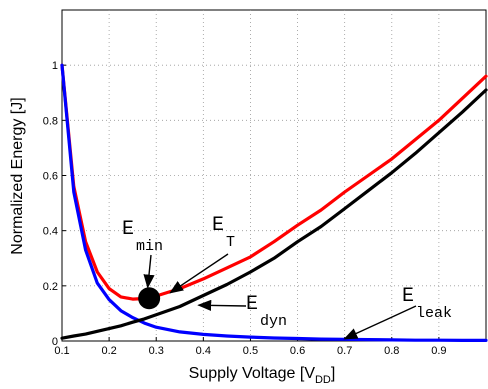 Image resolution: width=488 pixels, height=389 pixels. Describe the element at coordinates (344, 351) in the screenshot. I see `x-tick-label: 0.7` at that location.